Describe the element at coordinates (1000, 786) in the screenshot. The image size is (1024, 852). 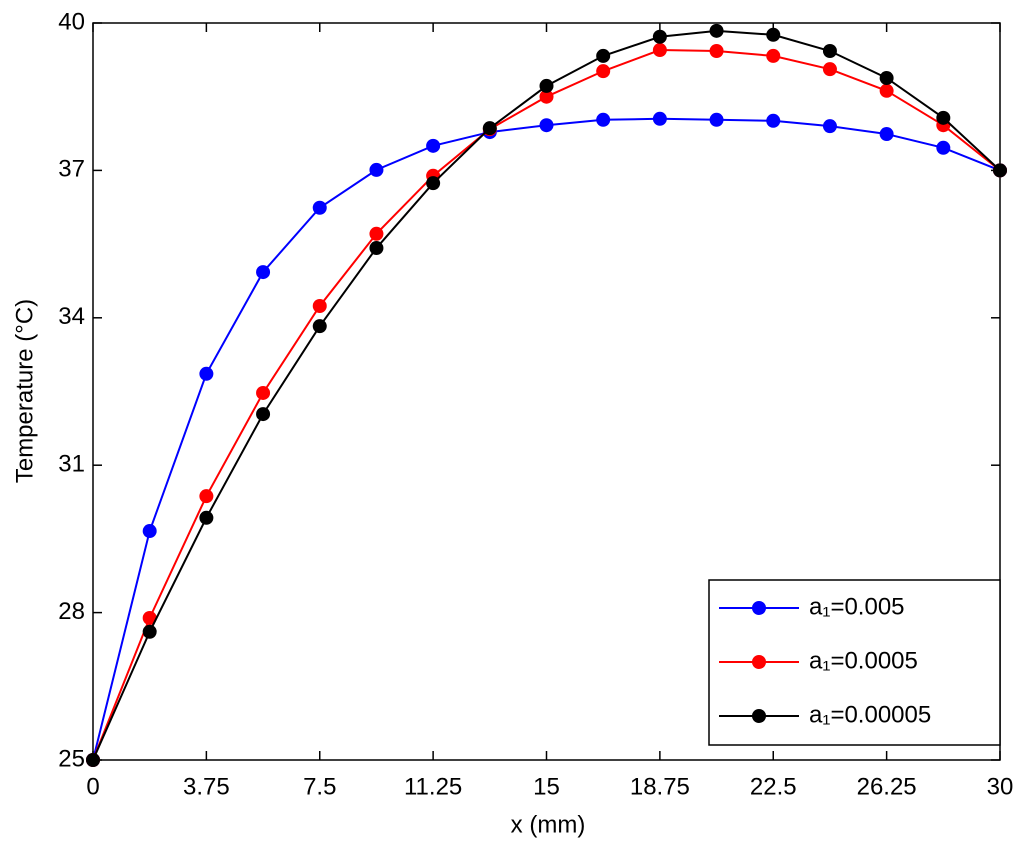
I see `x-tick-label: 30` at that location.